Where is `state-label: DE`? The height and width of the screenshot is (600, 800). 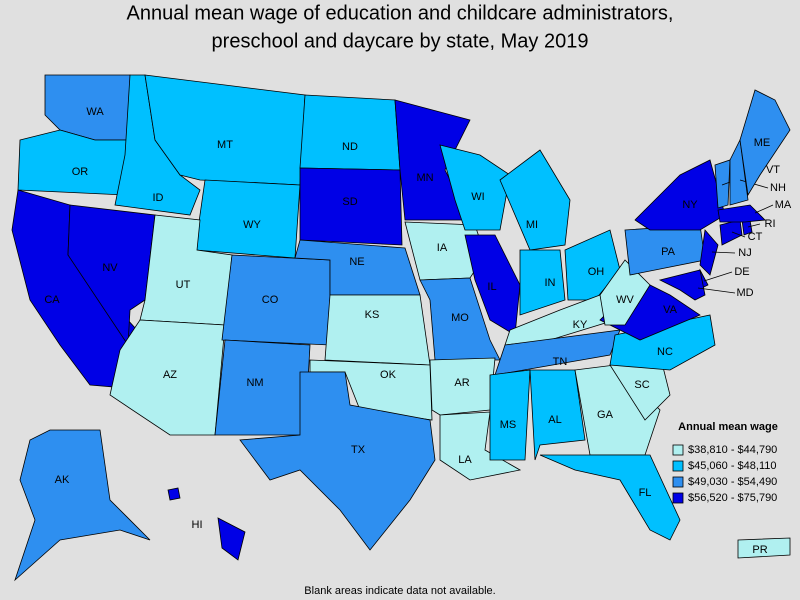 state-label: DE is located at coordinates (741, 272).